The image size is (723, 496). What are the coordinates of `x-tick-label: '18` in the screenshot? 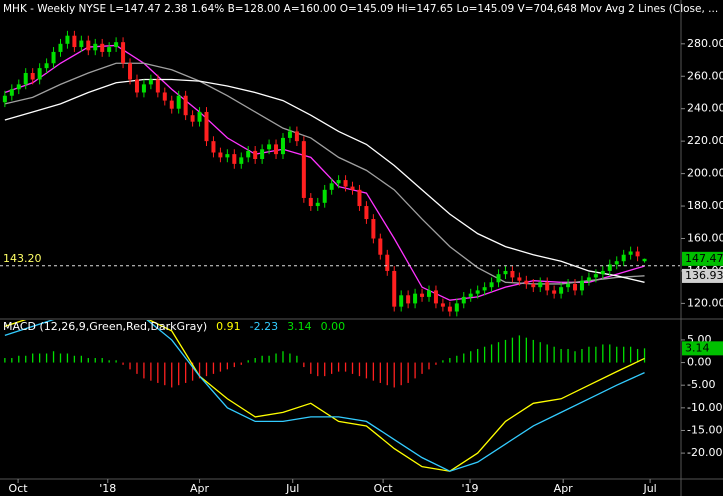 It's located at (107, 488).